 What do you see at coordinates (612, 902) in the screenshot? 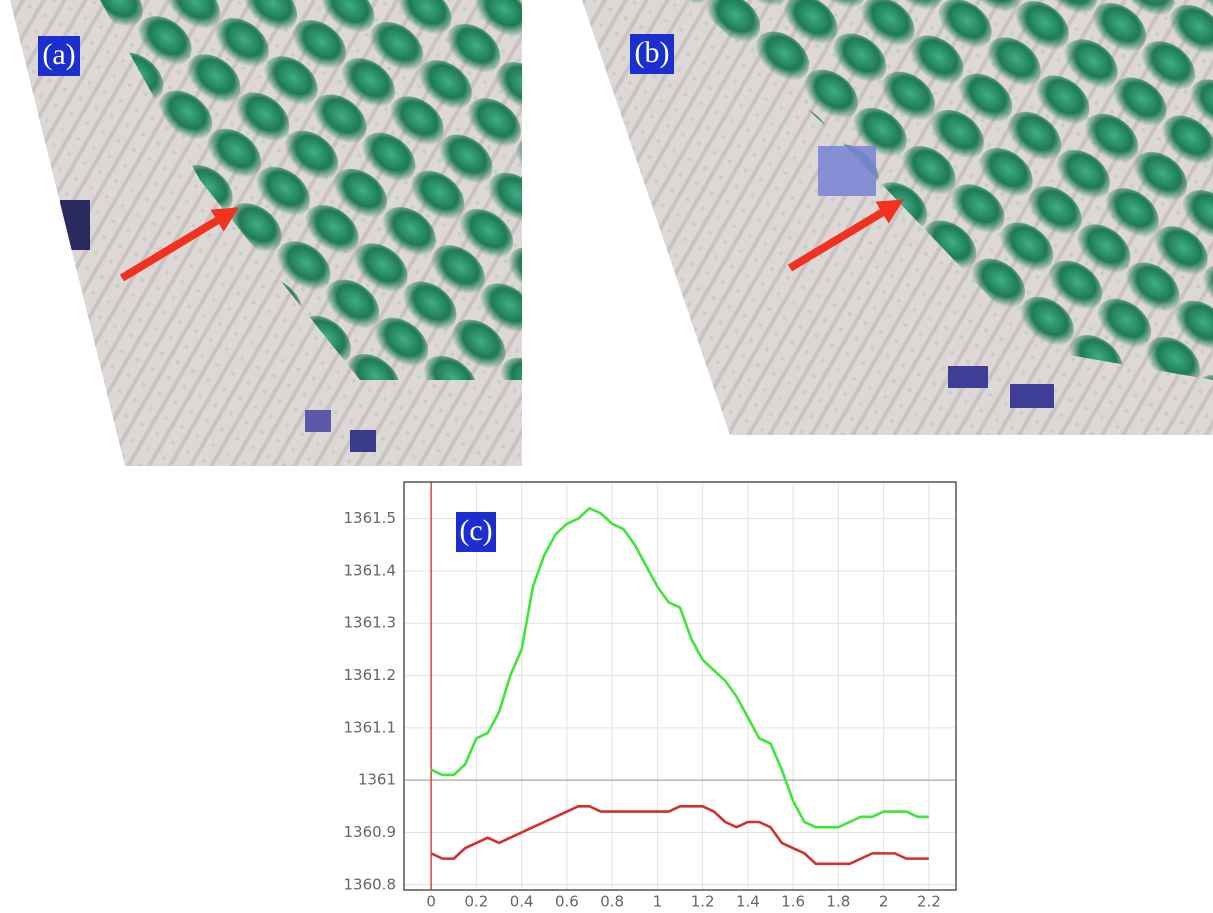
I see `x-tick-label: 0.8` at bounding box center [612, 902].